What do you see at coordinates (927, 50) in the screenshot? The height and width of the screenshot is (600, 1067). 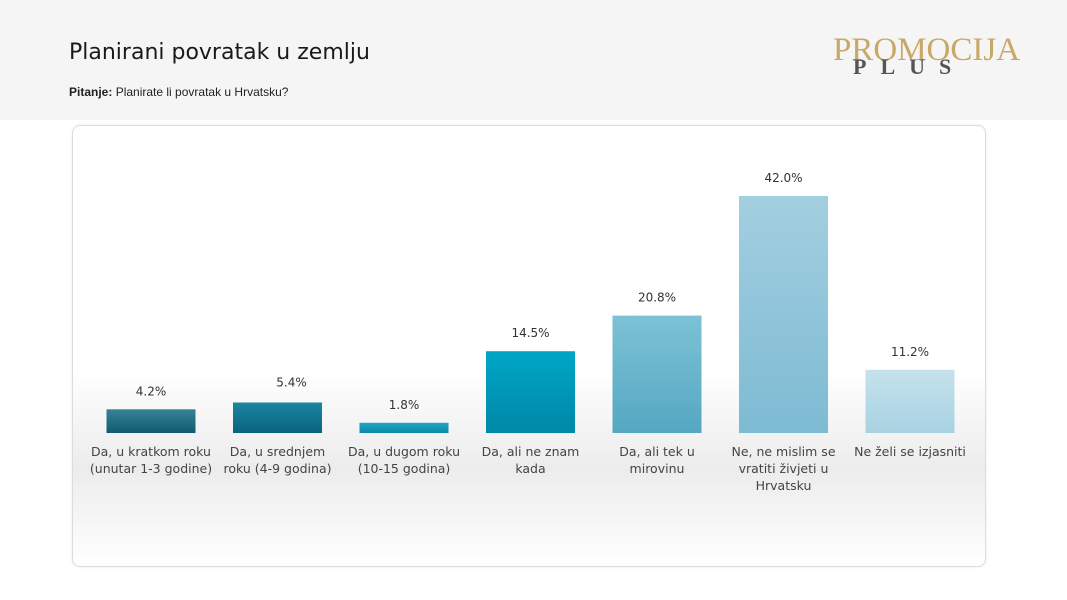 I see `logo-main-text: PROMOCIJA` at bounding box center [927, 50].